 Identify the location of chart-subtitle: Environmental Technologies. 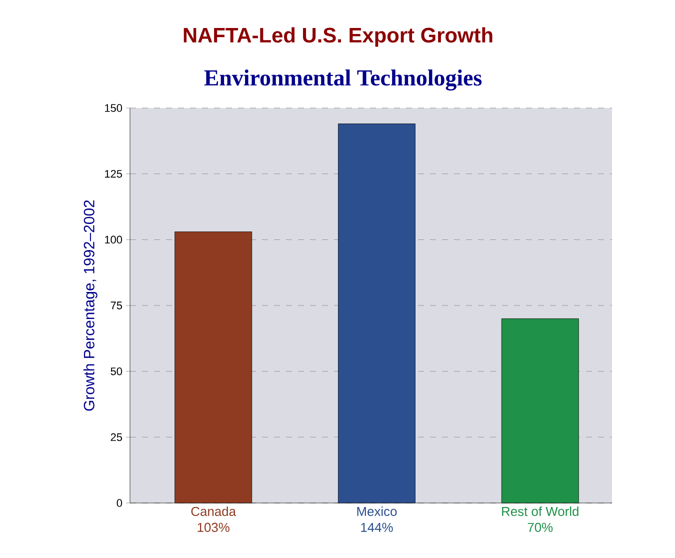
(343, 80).